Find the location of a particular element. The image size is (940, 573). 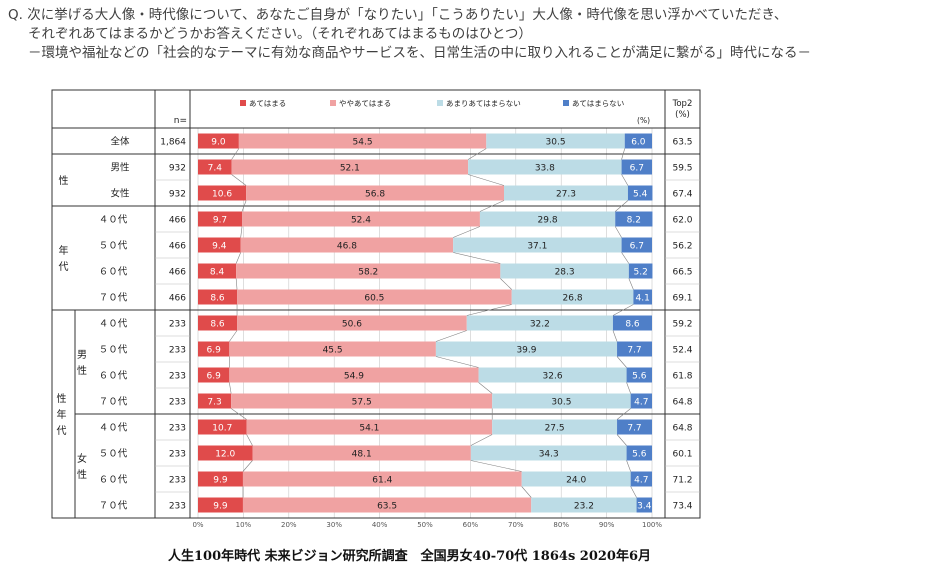

data-label: 7.4 is located at coordinates (215, 169).